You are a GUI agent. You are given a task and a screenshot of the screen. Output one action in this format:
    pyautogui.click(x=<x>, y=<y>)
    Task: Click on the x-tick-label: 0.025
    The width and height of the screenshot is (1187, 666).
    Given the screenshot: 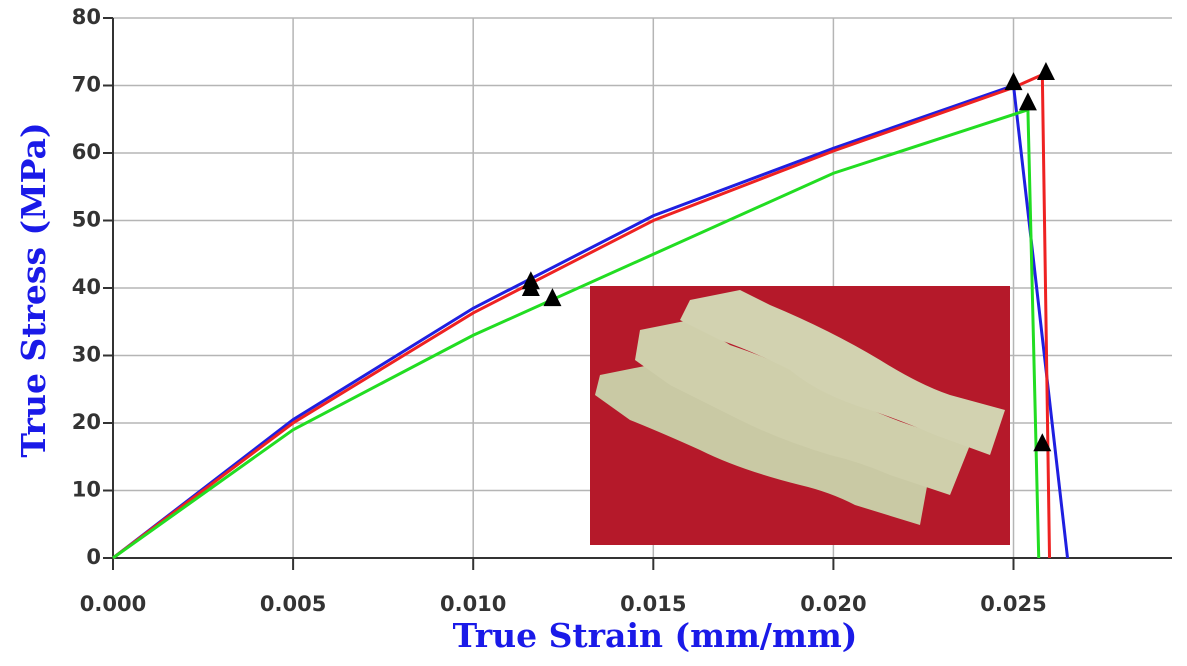 What is the action you would take?
    pyautogui.click(x=1013, y=604)
    